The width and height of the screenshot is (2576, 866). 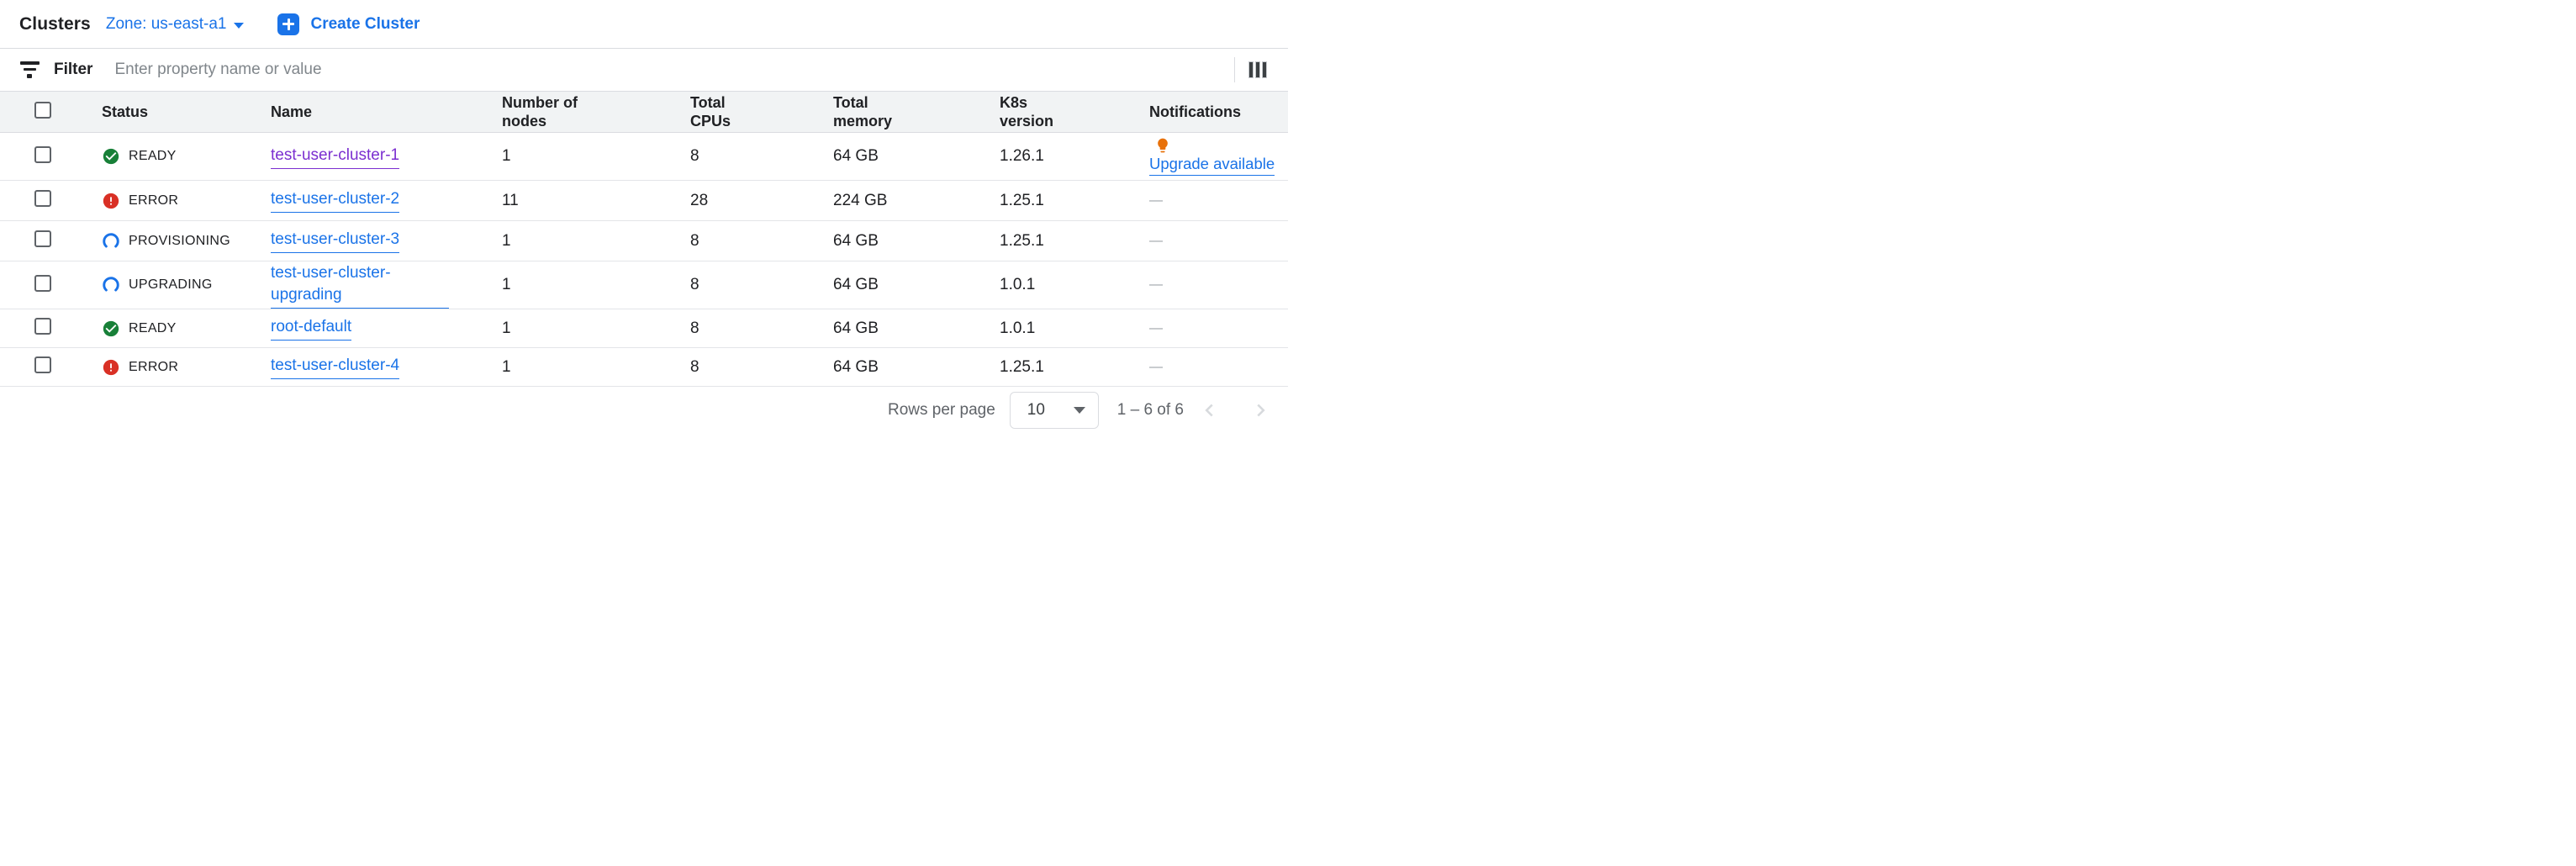 What do you see at coordinates (1022, 156) in the screenshot?
I see `k8s-version-value: 1.26.1` at bounding box center [1022, 156].